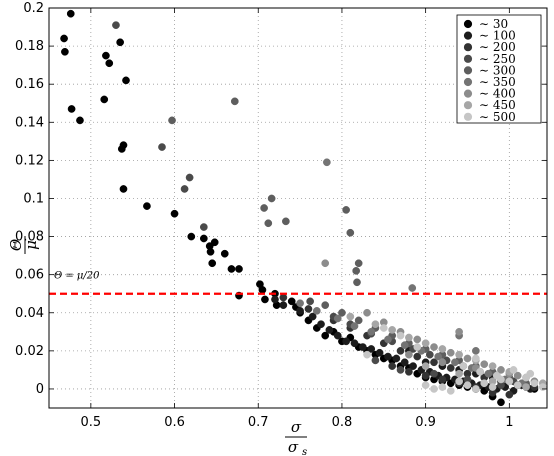 Image resolution: width=554 pixels, height=456 pixels. I want to click on y-axis-label-denominator: μ, so click(31, 245).